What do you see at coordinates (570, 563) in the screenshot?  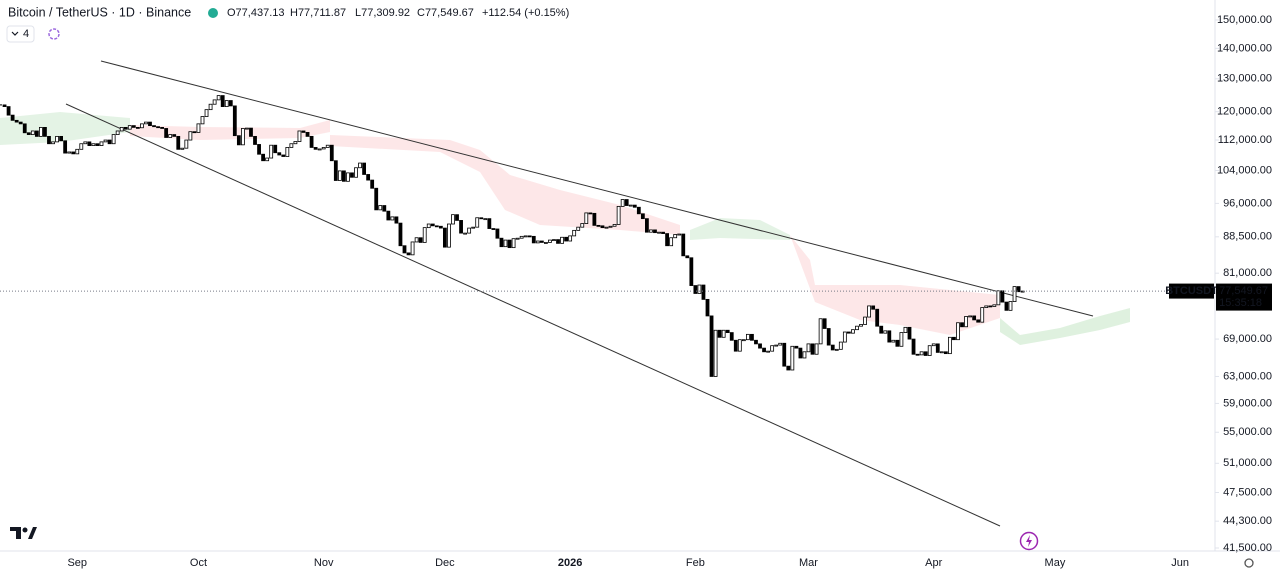 I see `x-tick-label: 2026` at bounding box center [570, 563].